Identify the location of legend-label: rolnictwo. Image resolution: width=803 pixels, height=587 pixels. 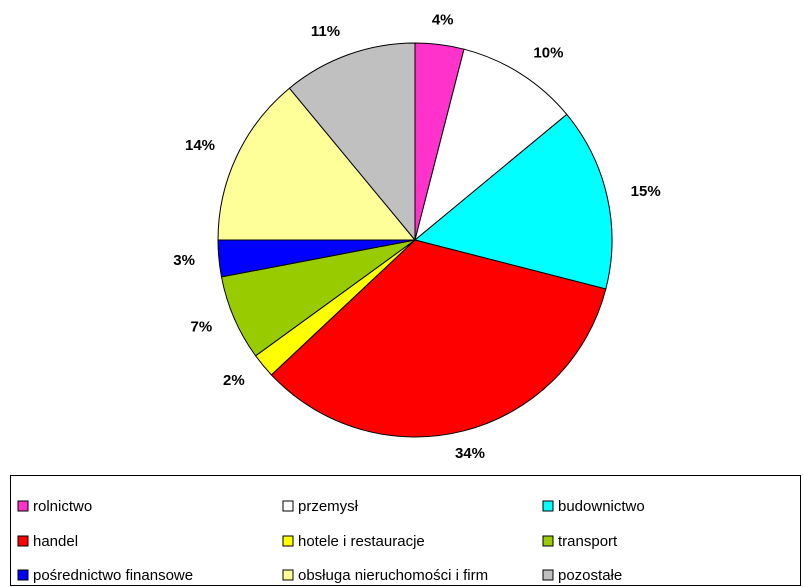
(62, 506).